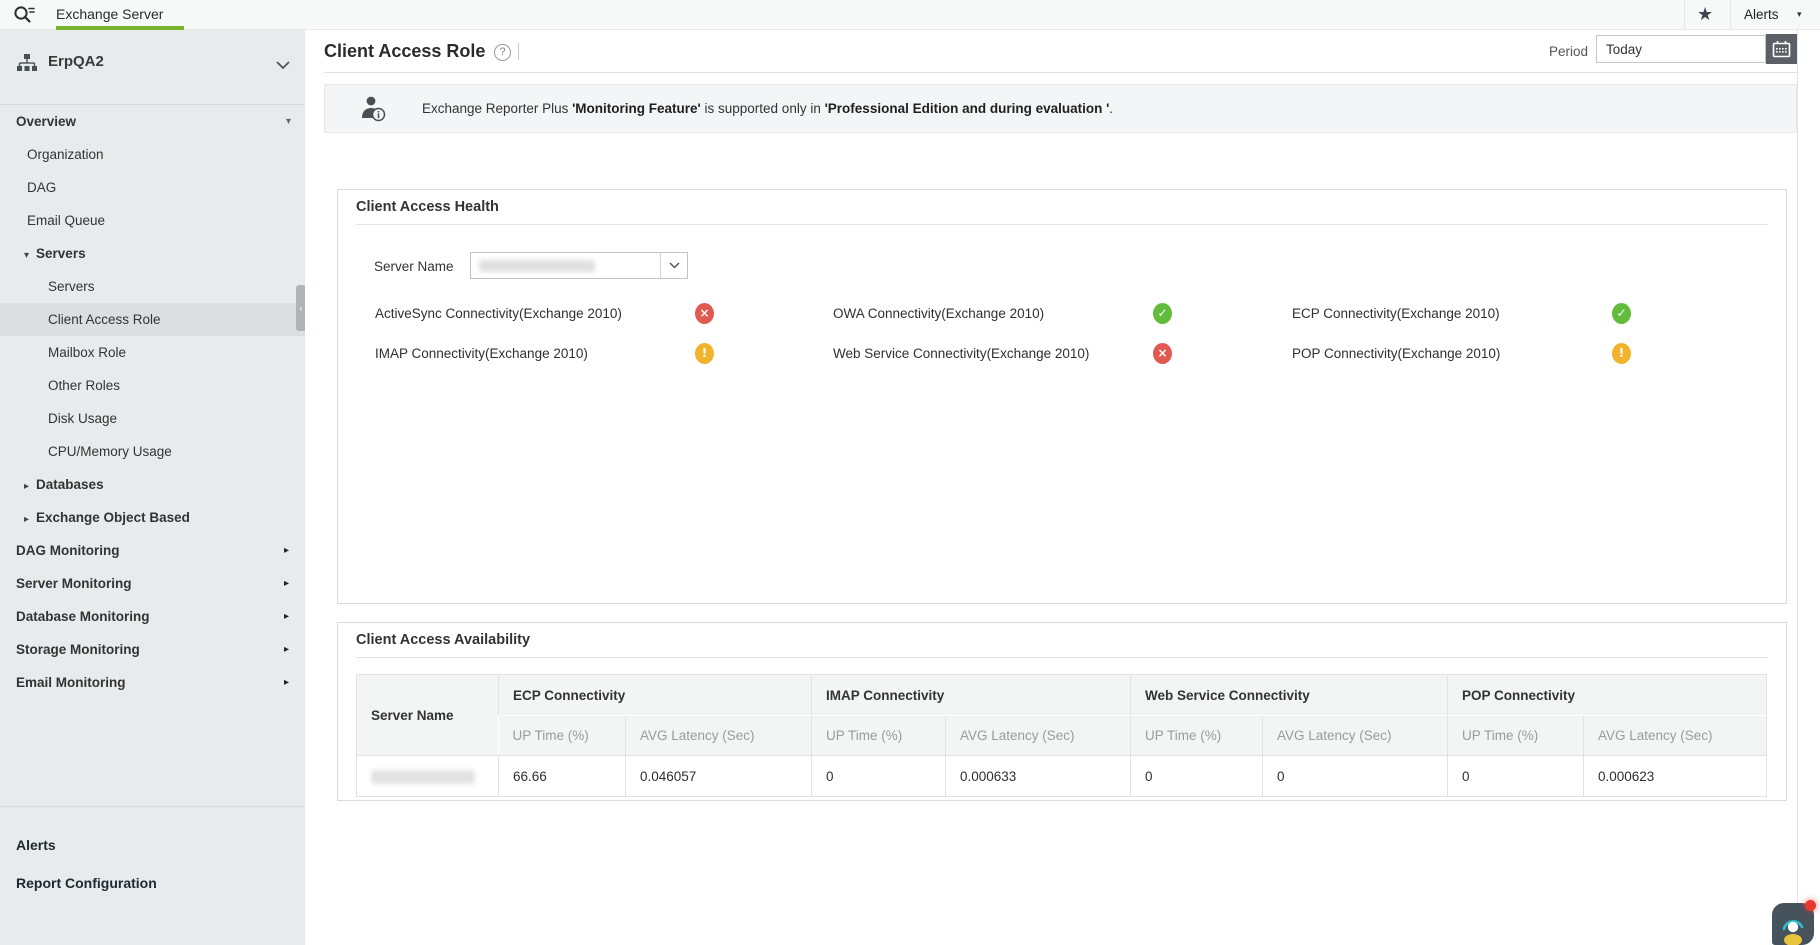 The width and height of the screenshot is (1820, 945). I want to click on column-group-ecp: ECP Connectivity, so click(655, 695).